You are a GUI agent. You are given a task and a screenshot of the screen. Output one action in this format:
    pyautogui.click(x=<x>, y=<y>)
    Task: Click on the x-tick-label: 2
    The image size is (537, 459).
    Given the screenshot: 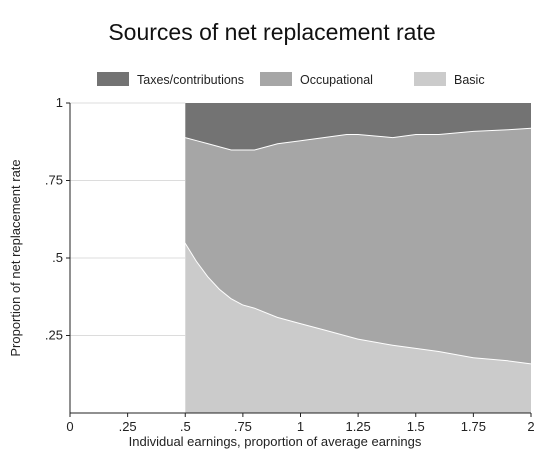 What is the action you would take?
    pyautogui.click(x=530, y=426)
    